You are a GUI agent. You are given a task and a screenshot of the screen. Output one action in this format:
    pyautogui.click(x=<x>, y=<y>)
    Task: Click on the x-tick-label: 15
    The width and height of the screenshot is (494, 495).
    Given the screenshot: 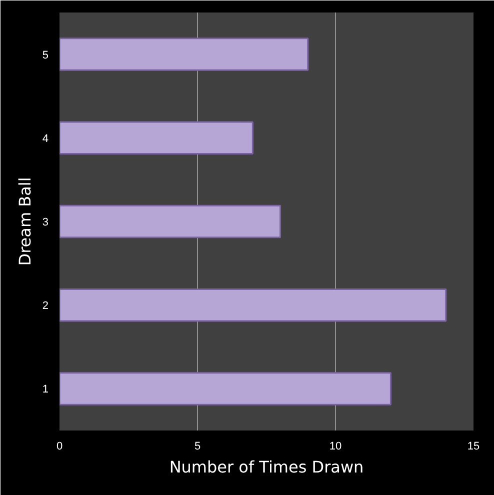 What is the action you would take?
    pyautogui.click(x=473, y=446)
    